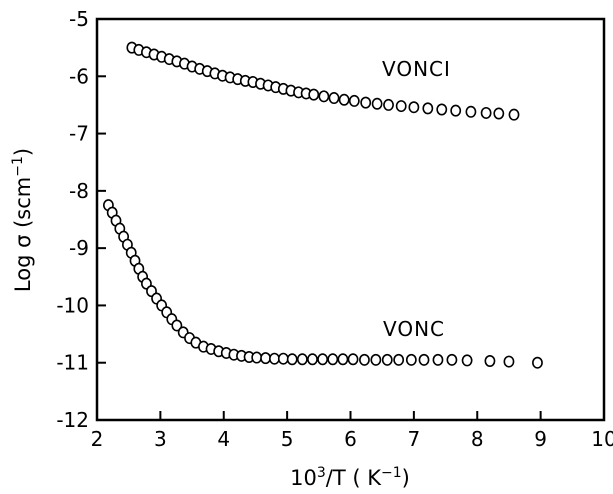 The width and height of the screenshot is (613, 494). Describe the element at coordinates (414, 439) in the screenshot. I see `x-tick-label: 7` at that location.